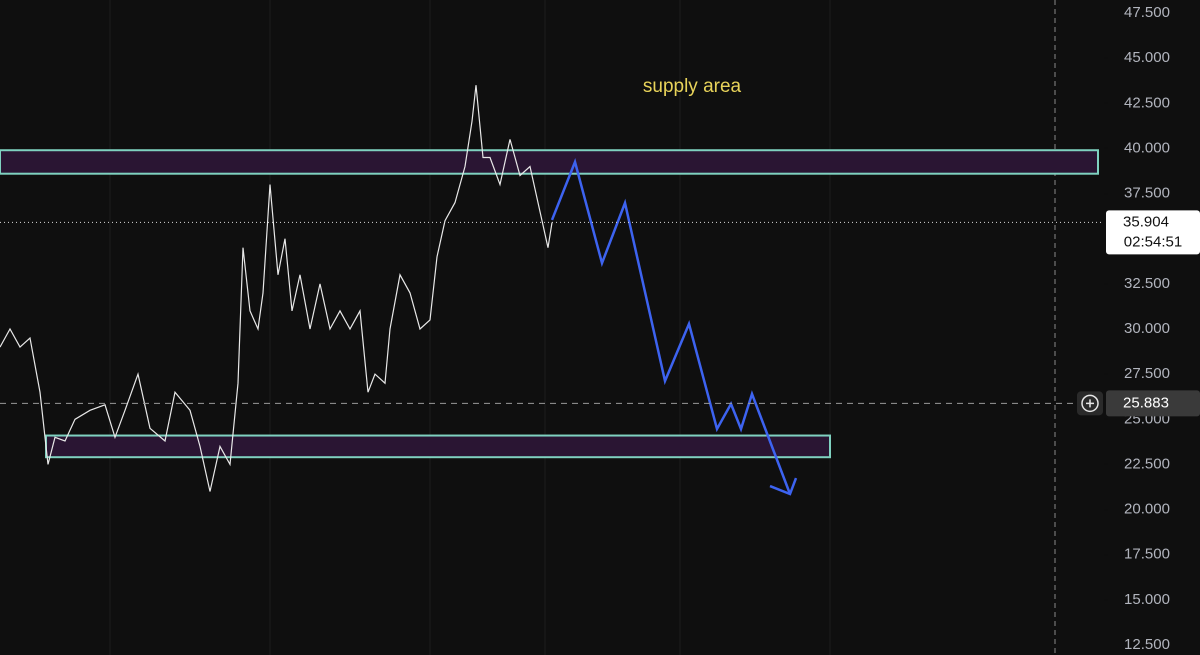 This screenshot has height=655, width=1200. What do you see at coordinates (1153, 232) in the screenshot?
I see `last-price-box` at bounding box center [1153, 232].